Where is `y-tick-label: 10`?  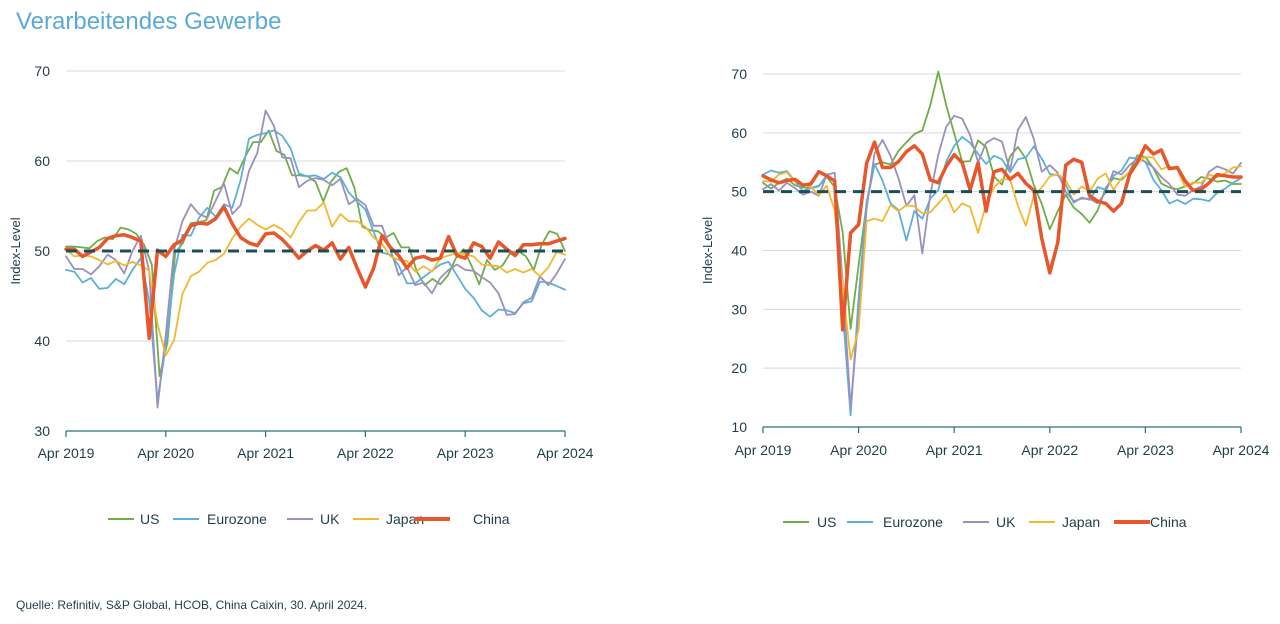
y-tick-label: 10 is located at coordinates (739, 427).